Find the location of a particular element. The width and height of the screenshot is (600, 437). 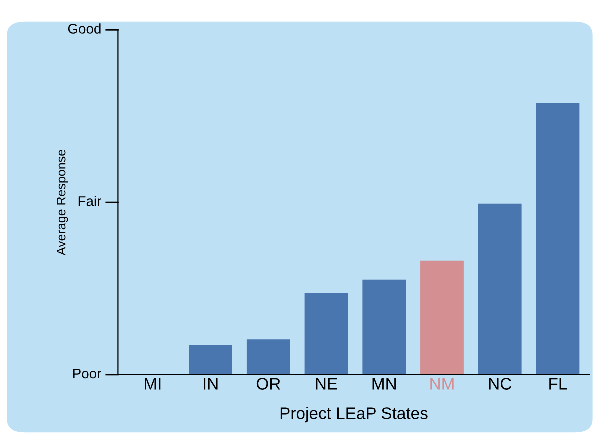

x-tick-label: NC is located at coordinates (500, 384).